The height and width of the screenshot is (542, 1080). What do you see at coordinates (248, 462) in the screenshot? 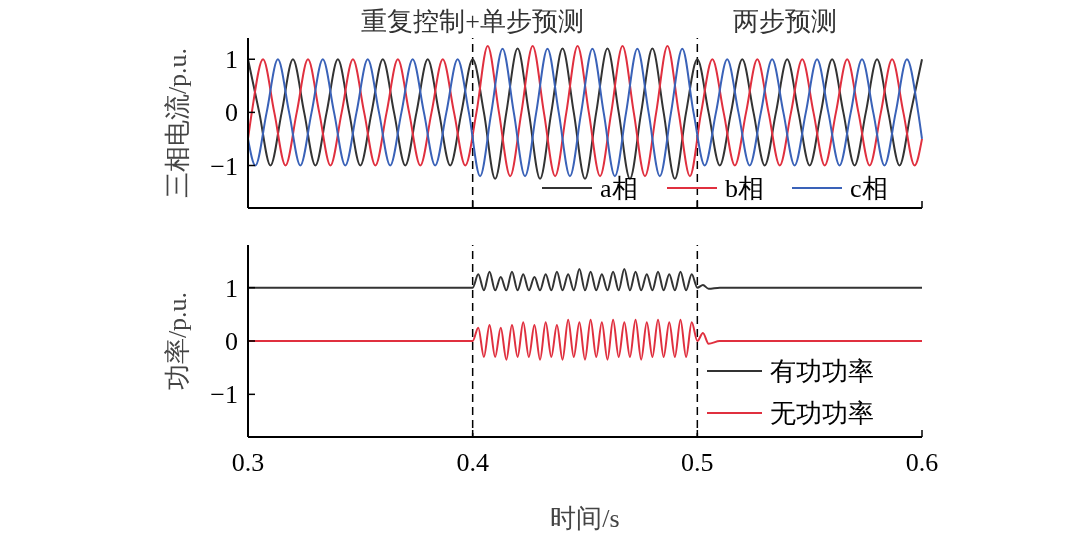
I see `x-tick-label: 0.3` at bounding box center [248, 462].